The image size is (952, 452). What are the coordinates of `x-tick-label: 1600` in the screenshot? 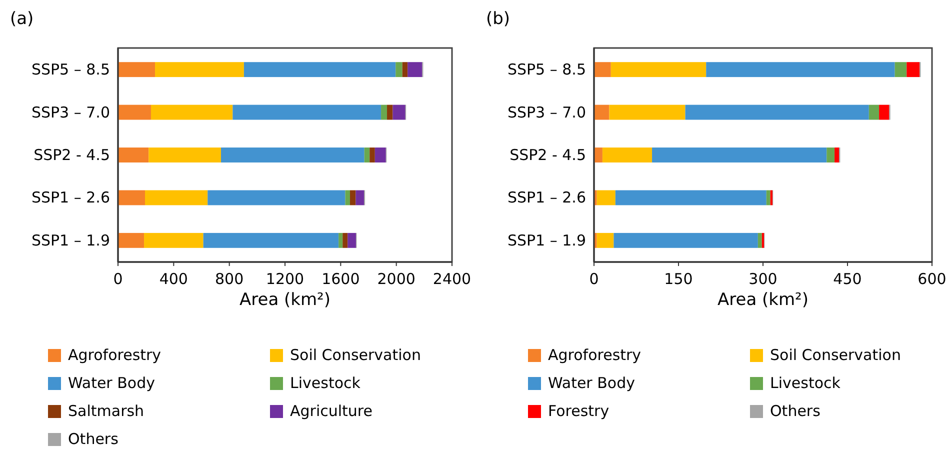 It's located at (341, 279).